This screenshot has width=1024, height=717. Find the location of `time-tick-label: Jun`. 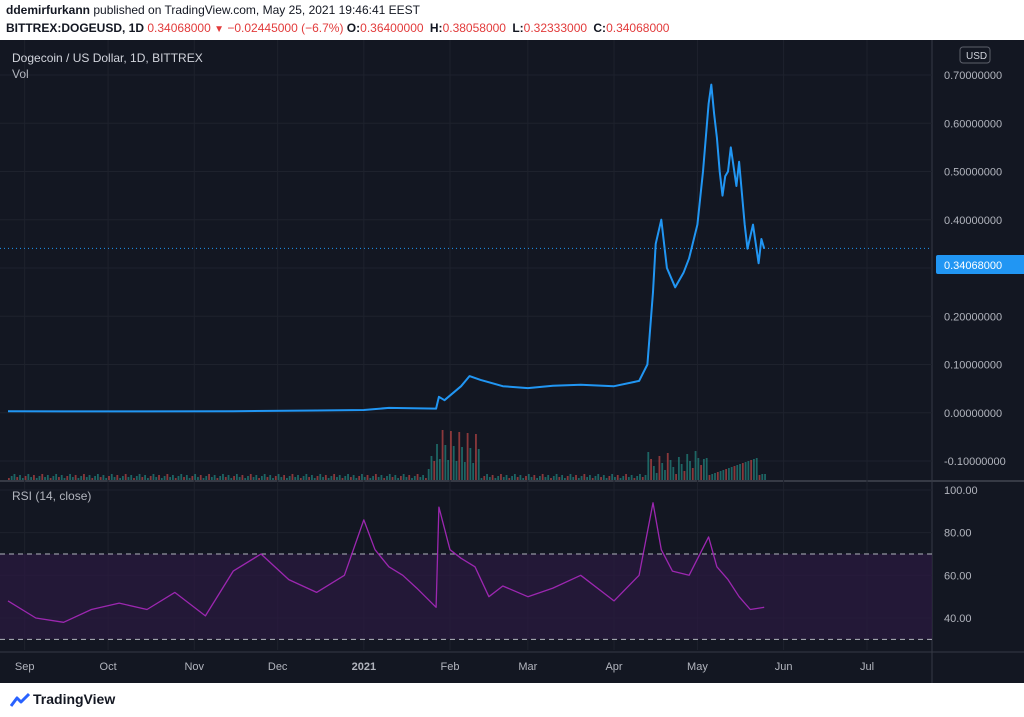

time-tick-label: Jun is located at coordinates (784, 667).